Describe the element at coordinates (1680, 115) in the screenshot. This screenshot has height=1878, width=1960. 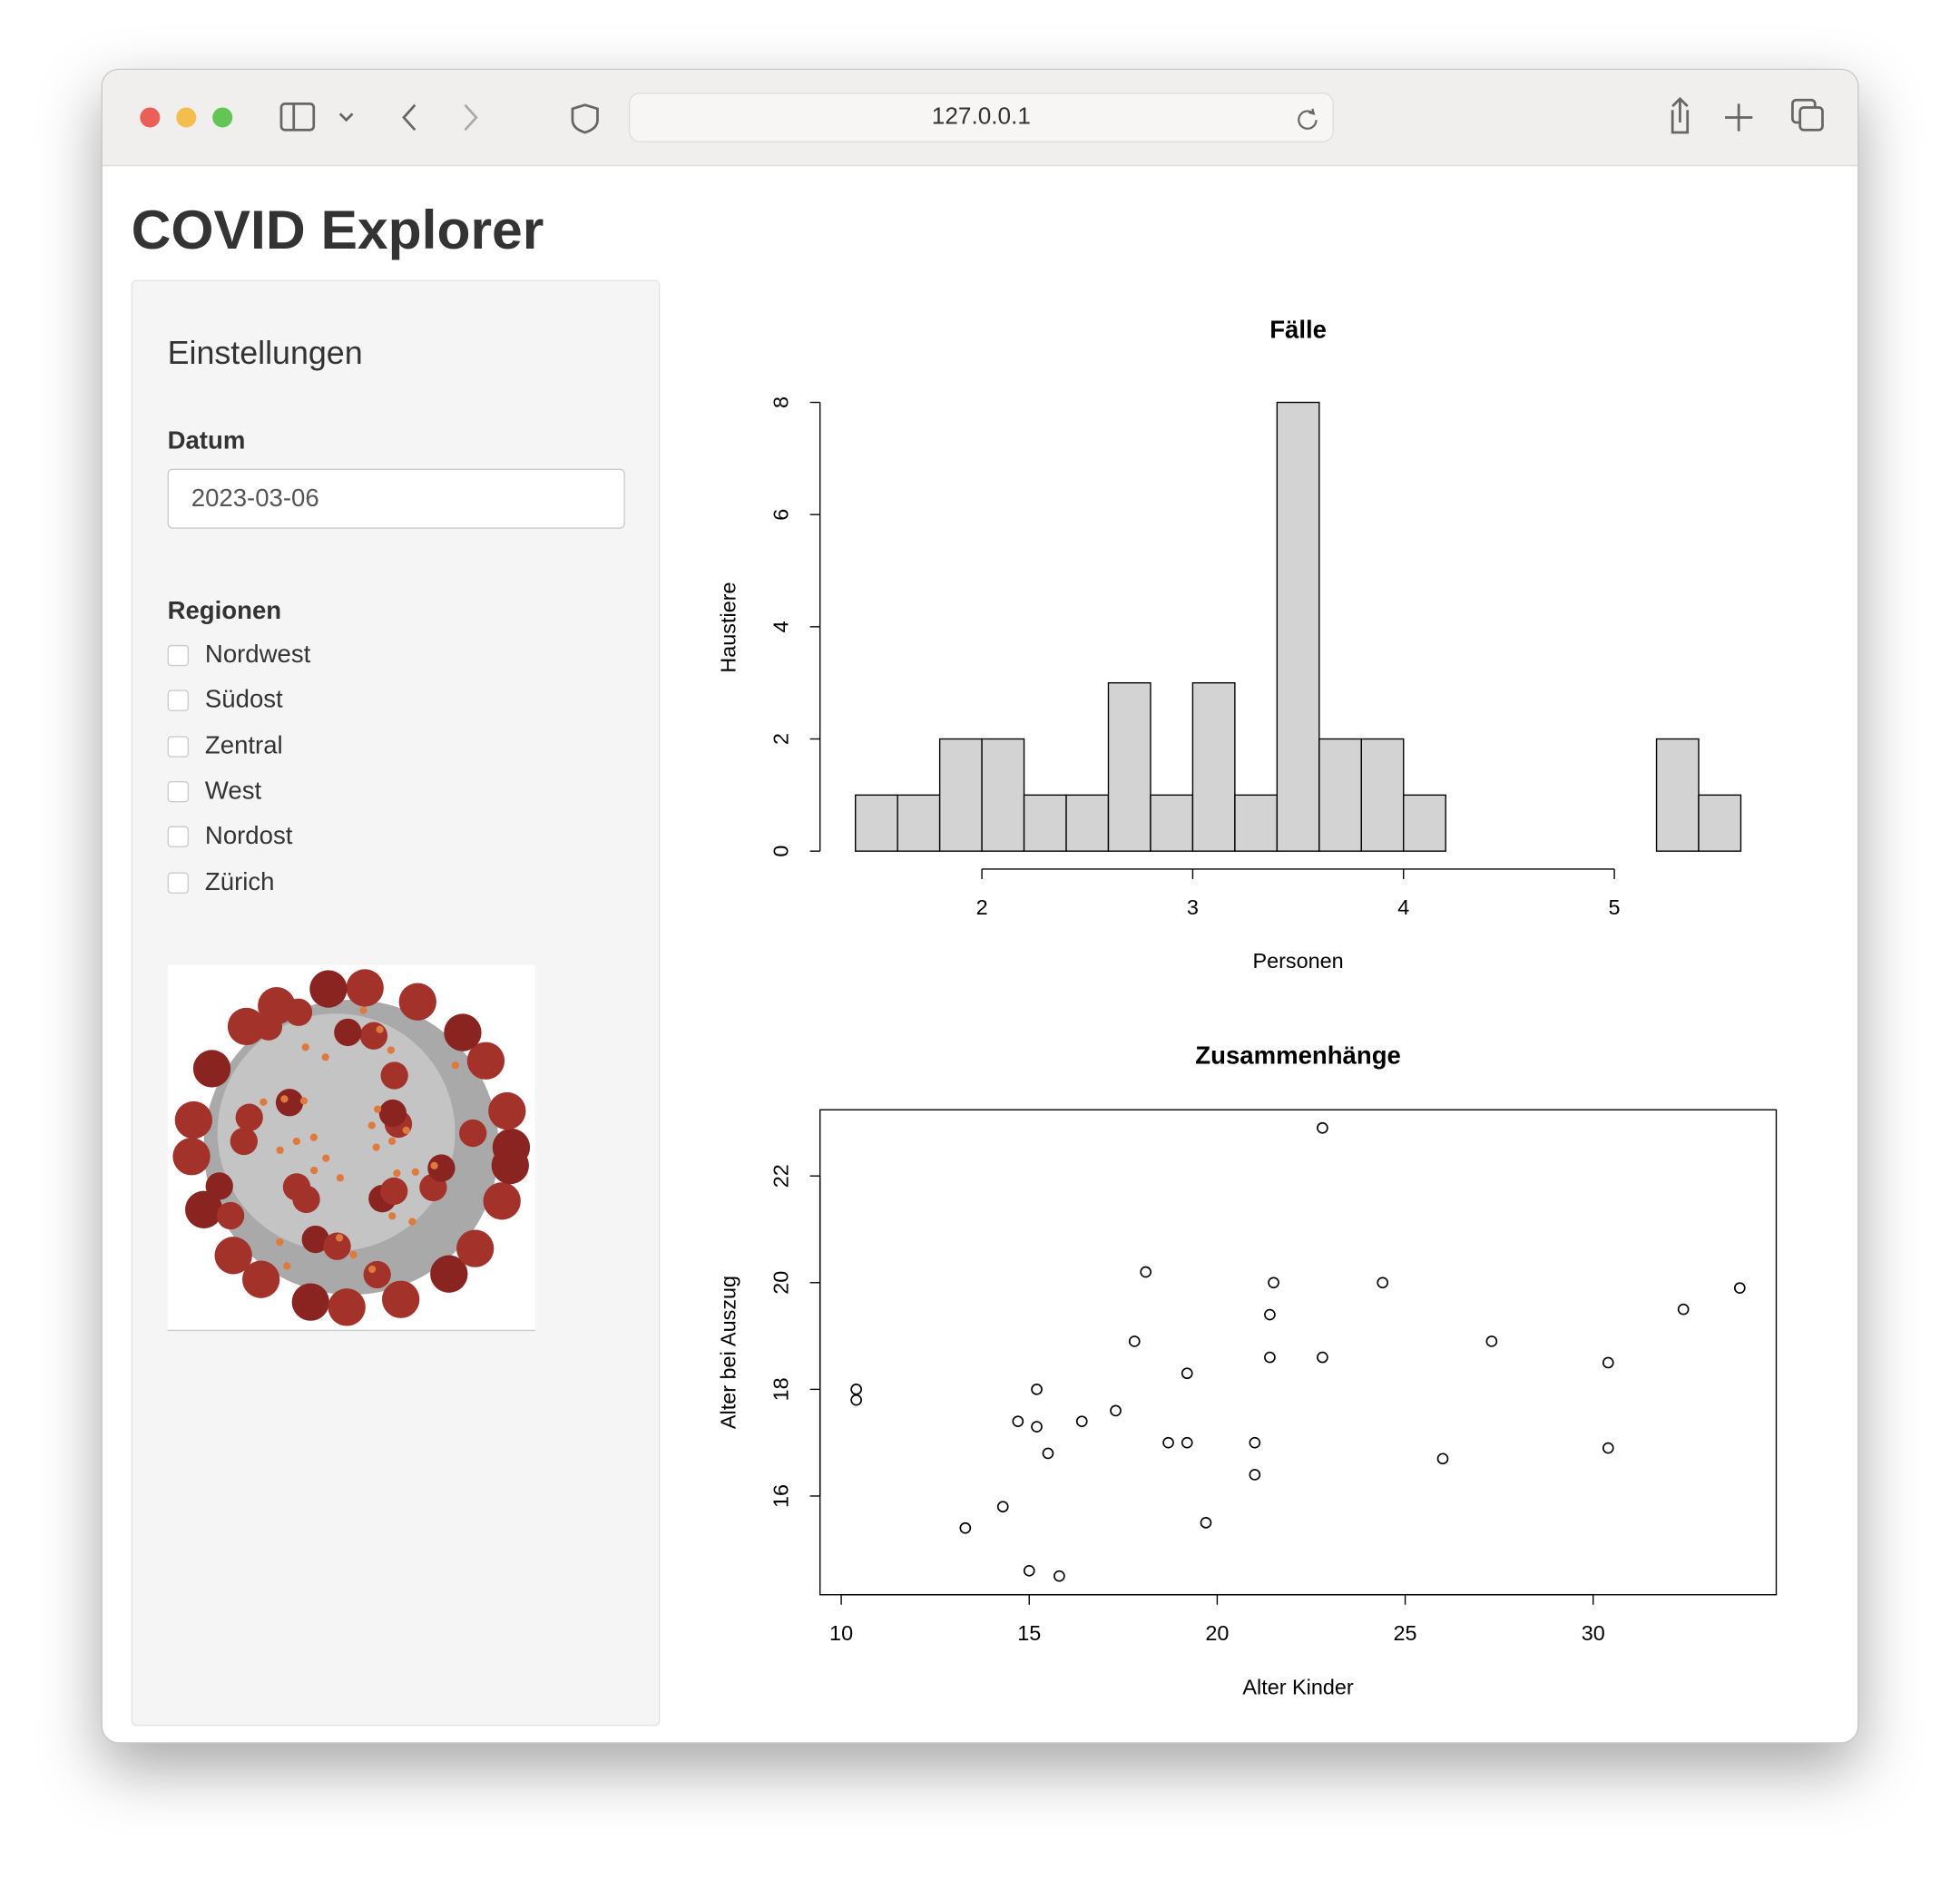
I see `share-button` at that location.